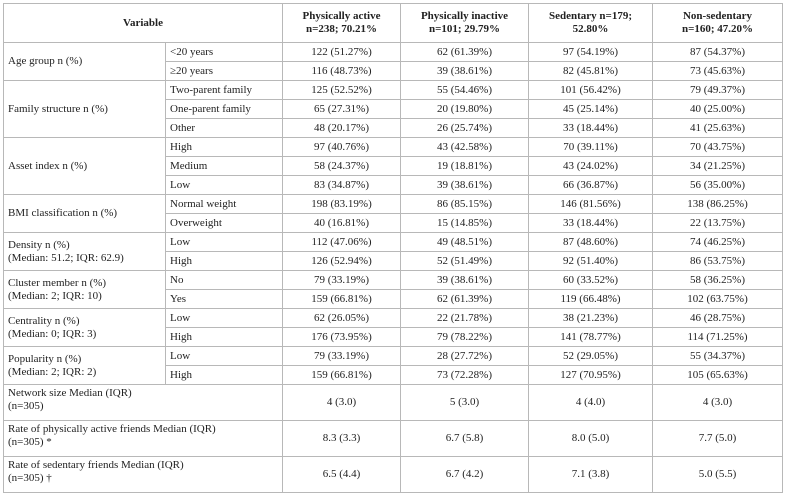 The image size is (785, 493). I want to click on text-line: (Median: 0; IQR: 3), so click(52, 333).